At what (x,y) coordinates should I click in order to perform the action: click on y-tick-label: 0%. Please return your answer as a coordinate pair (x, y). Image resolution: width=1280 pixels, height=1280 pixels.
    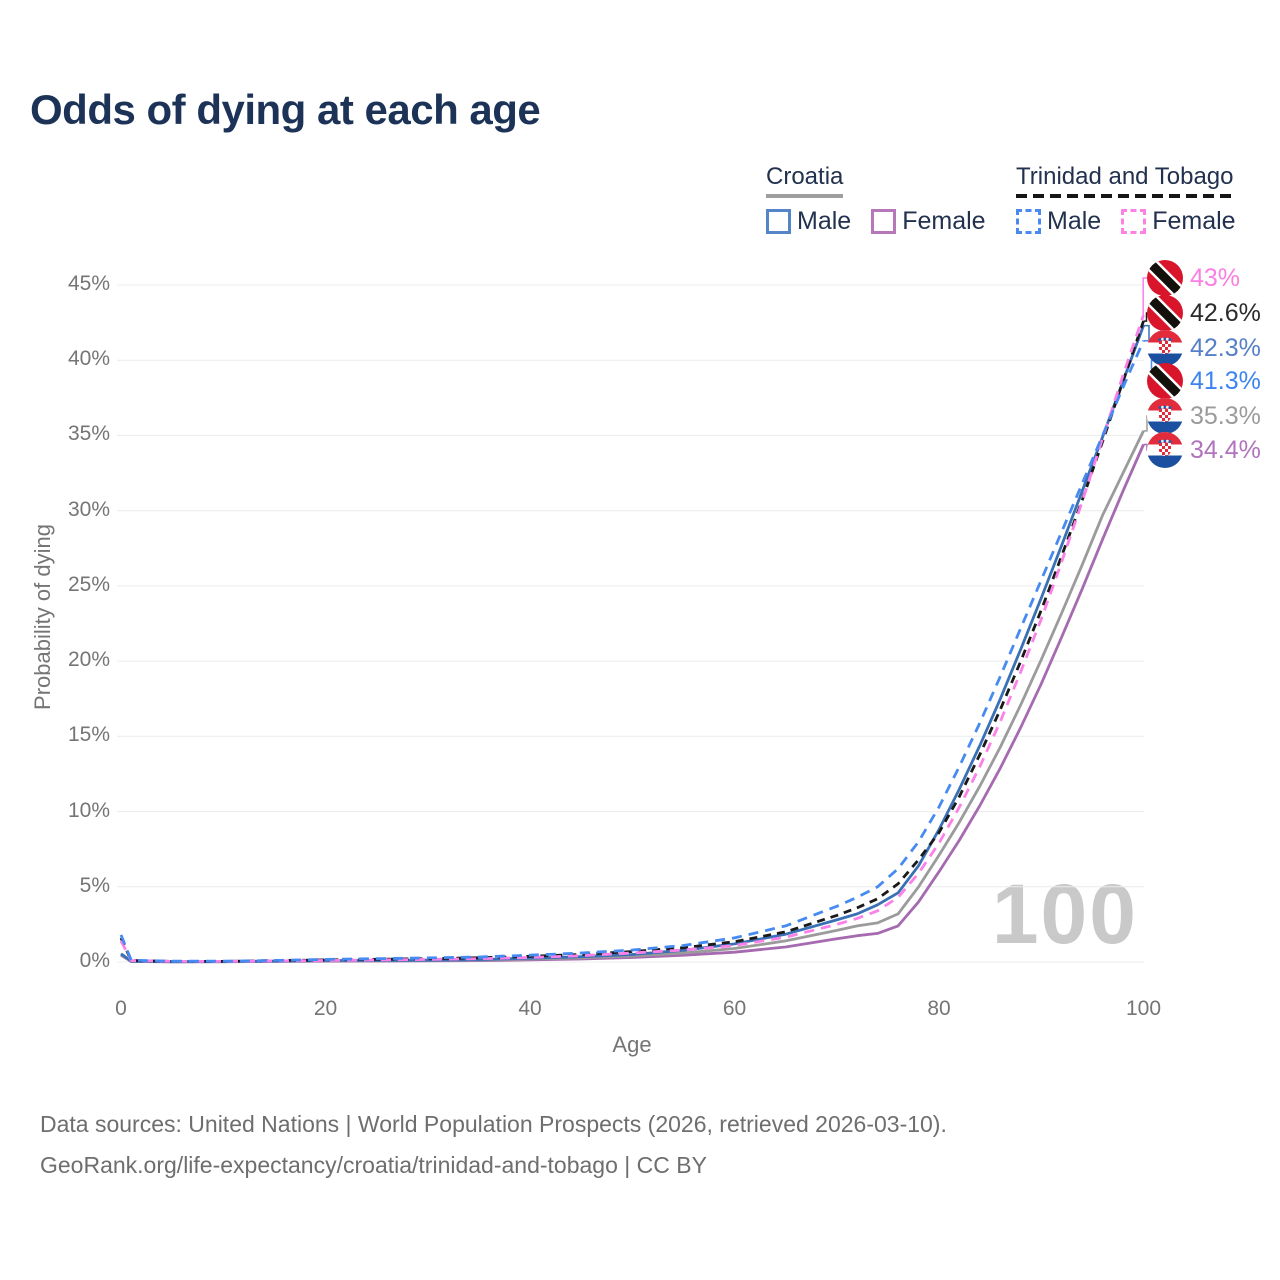
    Looking at the image, I should click on (94, 960).